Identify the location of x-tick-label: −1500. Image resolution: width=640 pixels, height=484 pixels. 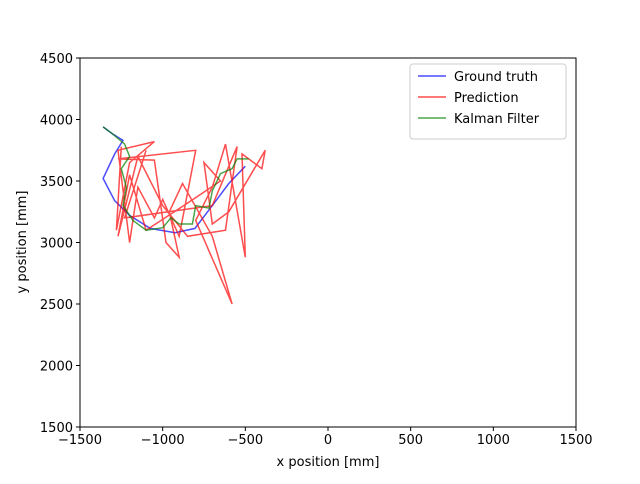
(80, 440).